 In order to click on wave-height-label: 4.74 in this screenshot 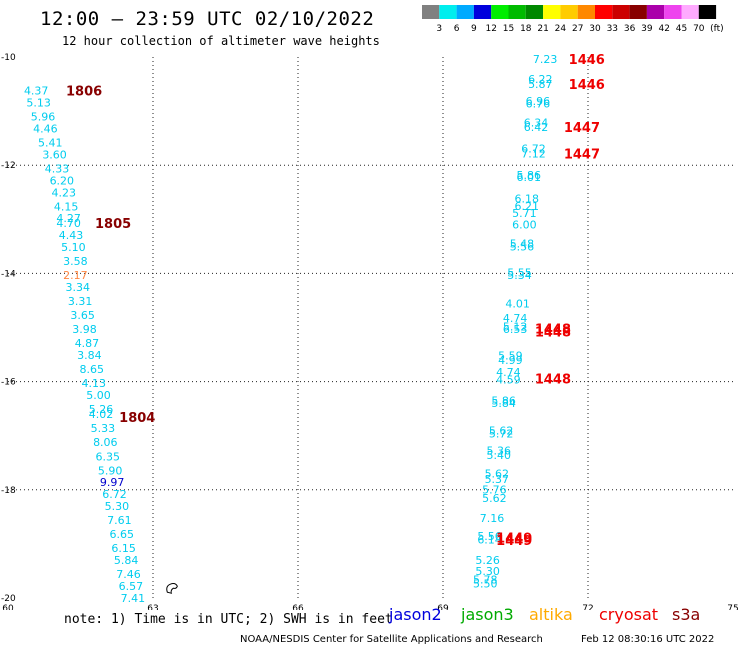, I will do `click(508, 372)`.